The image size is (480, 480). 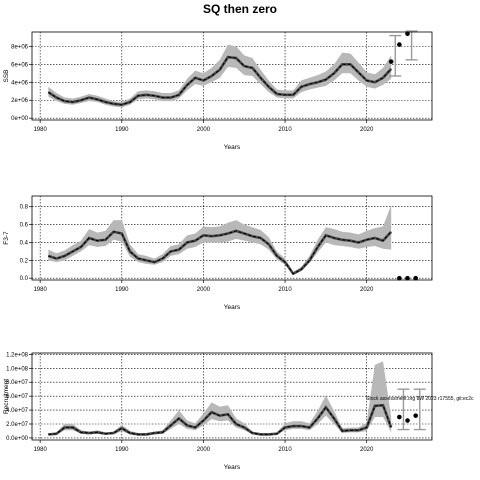 What do you see at coordinates (204, 450) in the screenshot?
I see `rec-xtick-label-2: 2000` at bounding box center [204, 450].